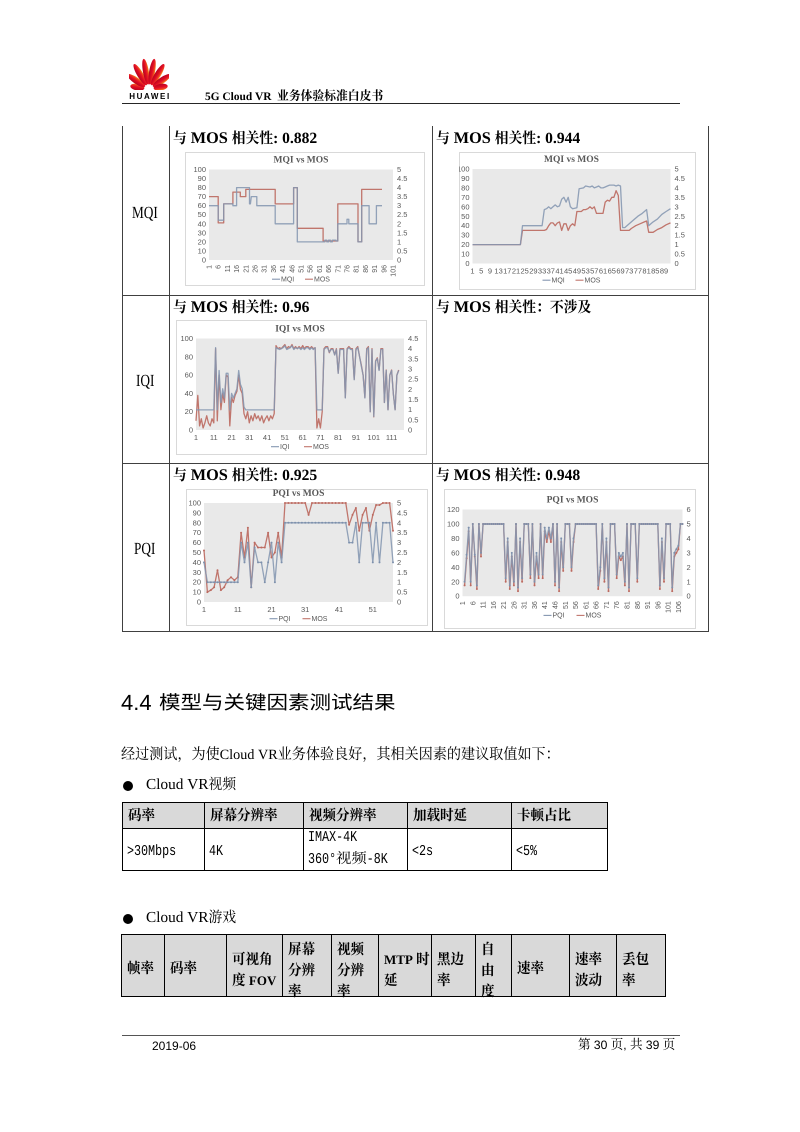 This screenshot has height=1132, width=800. I want to click on svg-text: 90, so click(197, 512).